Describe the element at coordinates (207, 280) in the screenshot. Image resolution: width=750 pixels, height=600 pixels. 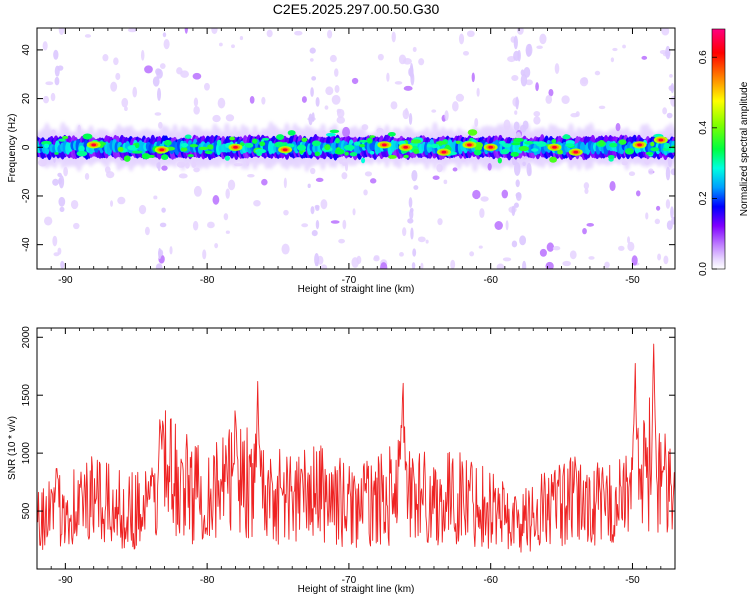
I see `spectrogram-x-tick-label: -80` at that location.